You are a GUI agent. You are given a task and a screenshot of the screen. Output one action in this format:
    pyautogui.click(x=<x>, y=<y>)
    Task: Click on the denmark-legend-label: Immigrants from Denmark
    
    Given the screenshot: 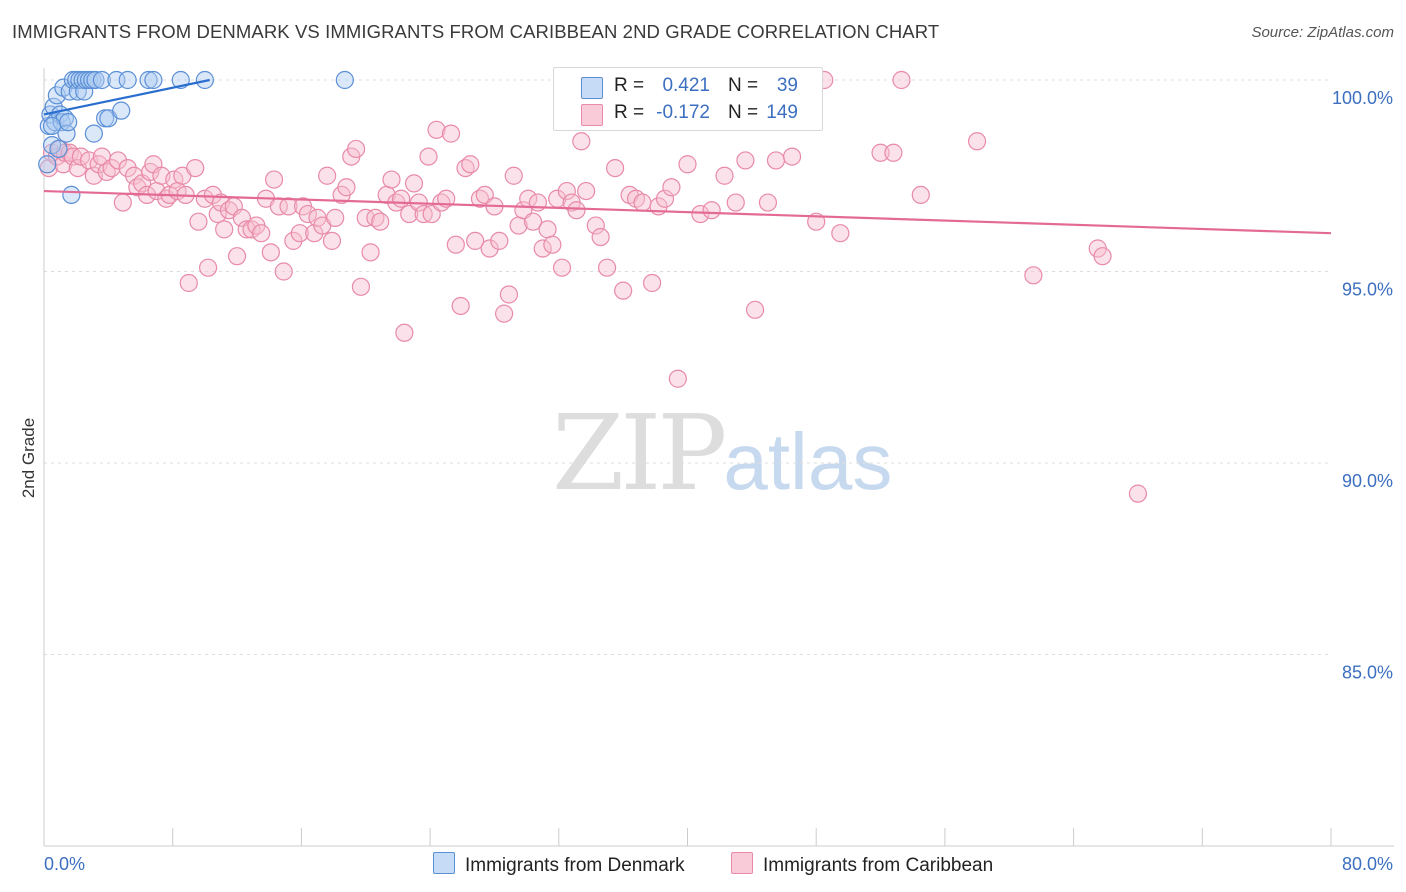 What is the action you would take?
    pyautogui.click(x=575, y=865)
    